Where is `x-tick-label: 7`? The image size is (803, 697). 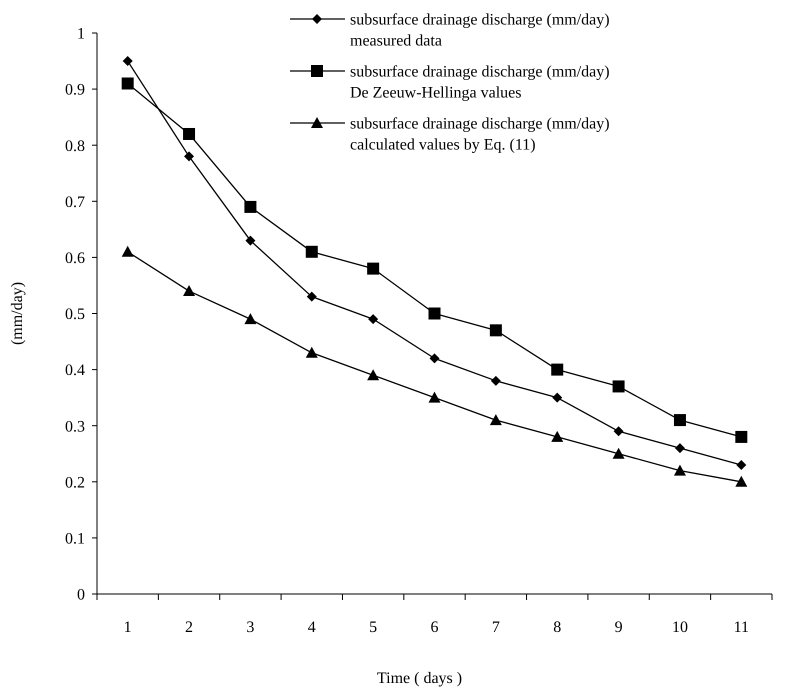
x-tick-label: 7 is located at coordinates (496, 627).